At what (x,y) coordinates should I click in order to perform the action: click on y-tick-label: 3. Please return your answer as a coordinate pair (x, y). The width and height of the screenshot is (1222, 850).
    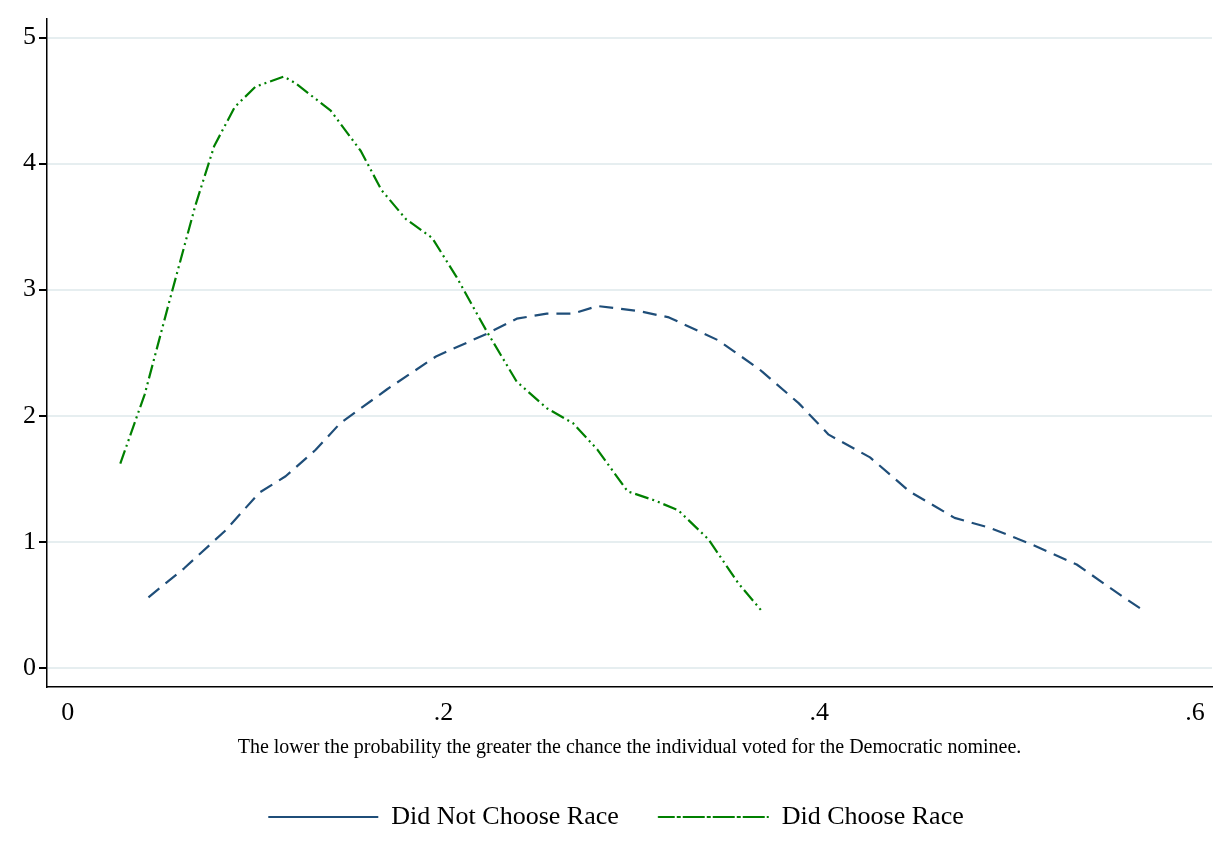
    Looking at the image, I should click on (29, 288).